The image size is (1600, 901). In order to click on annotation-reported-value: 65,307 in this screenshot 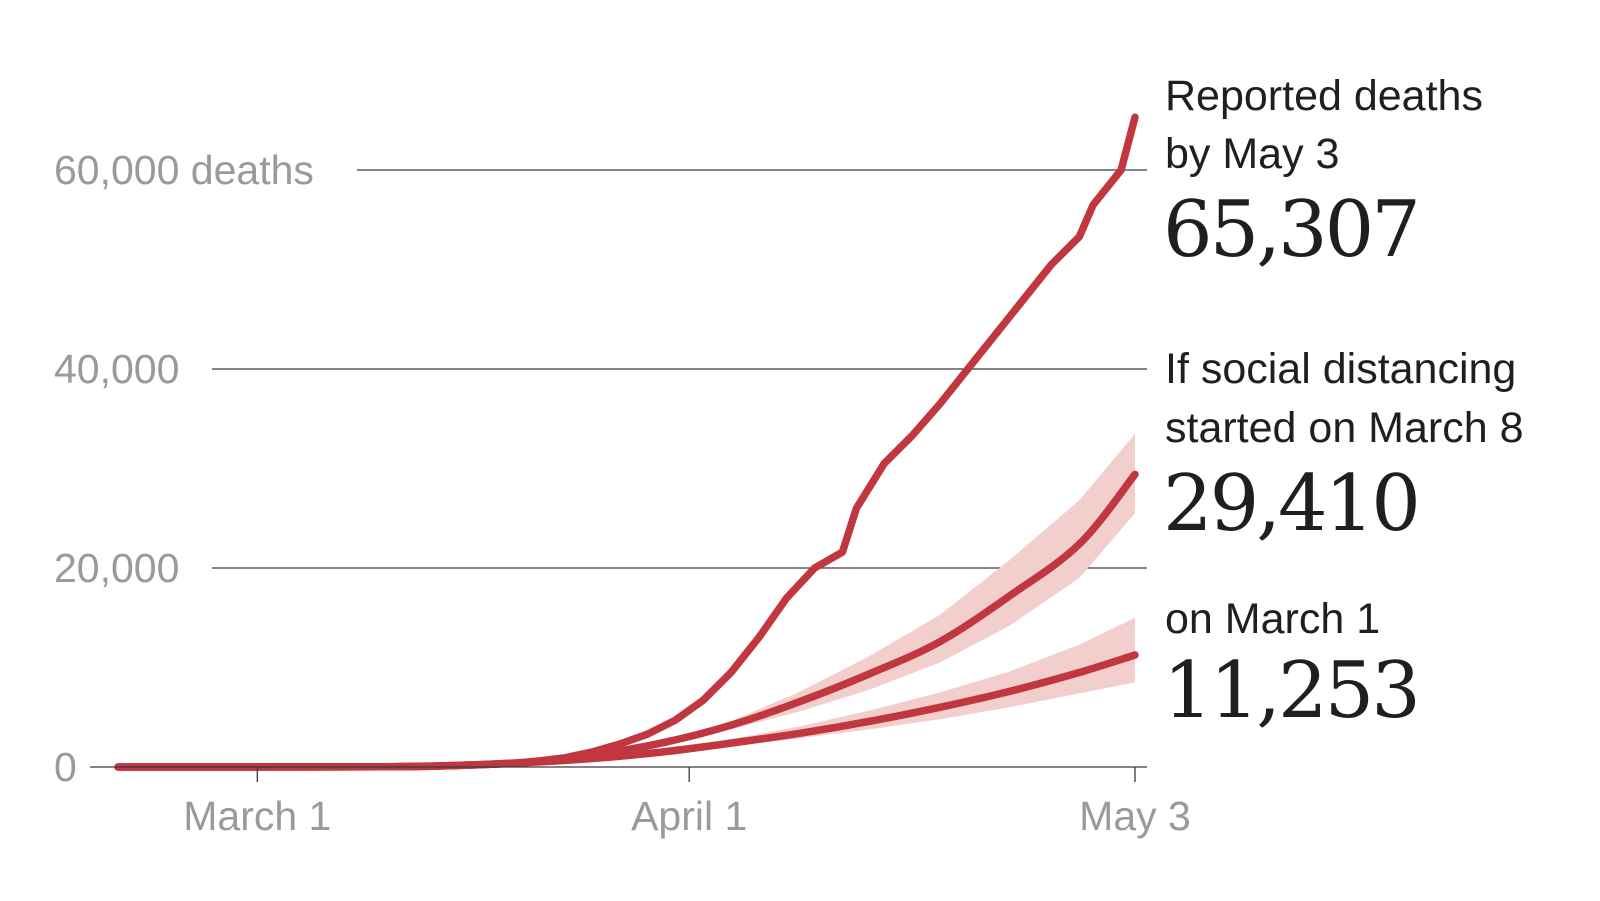, I will do `click(1290, 230)`.